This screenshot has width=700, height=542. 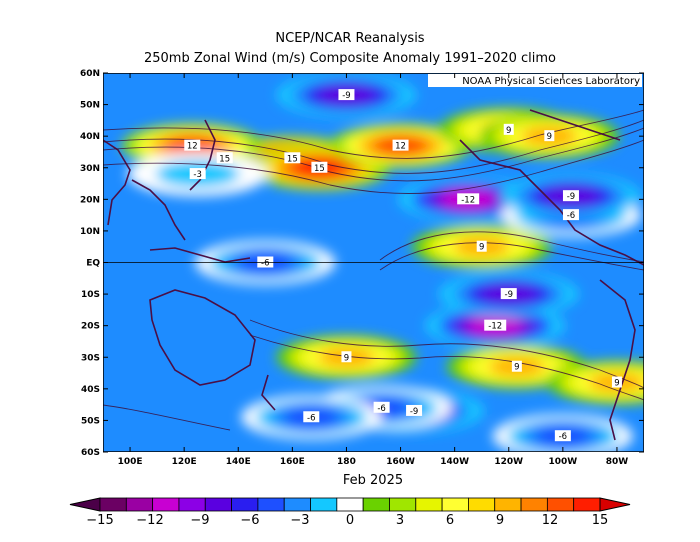 What do you see at coordinates (615, 504) in the screenshot?
I see `colorbar-max-arrow` at bounding box center [615, 504].